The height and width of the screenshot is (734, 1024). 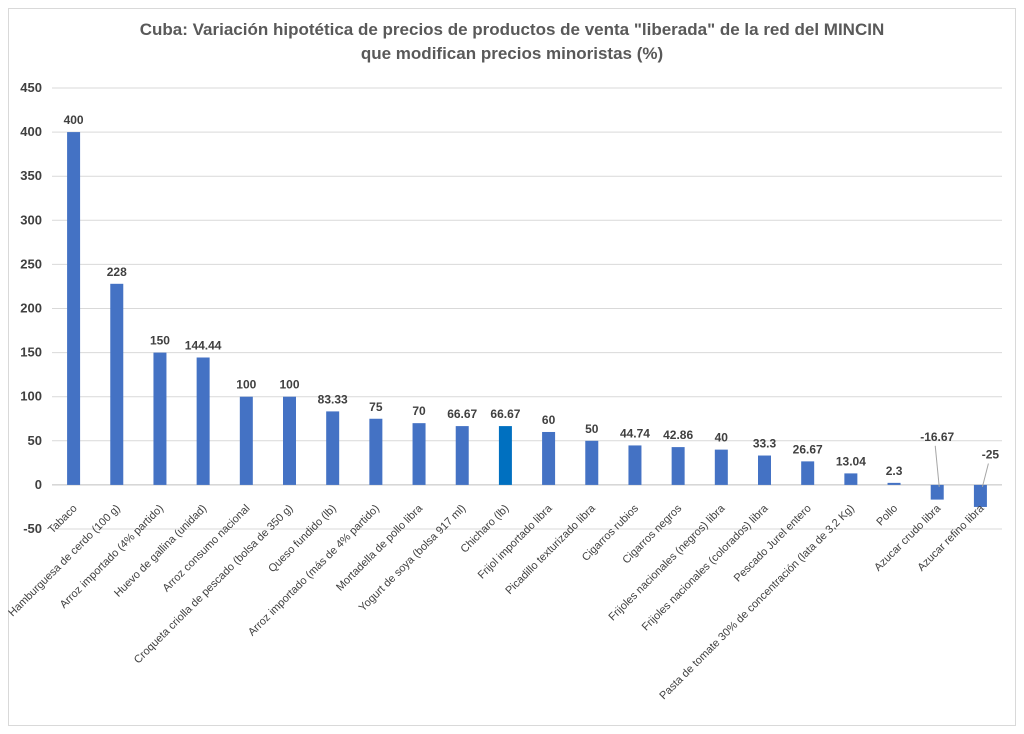 I want to click on data-label: 50, so click(x=592, y=429).